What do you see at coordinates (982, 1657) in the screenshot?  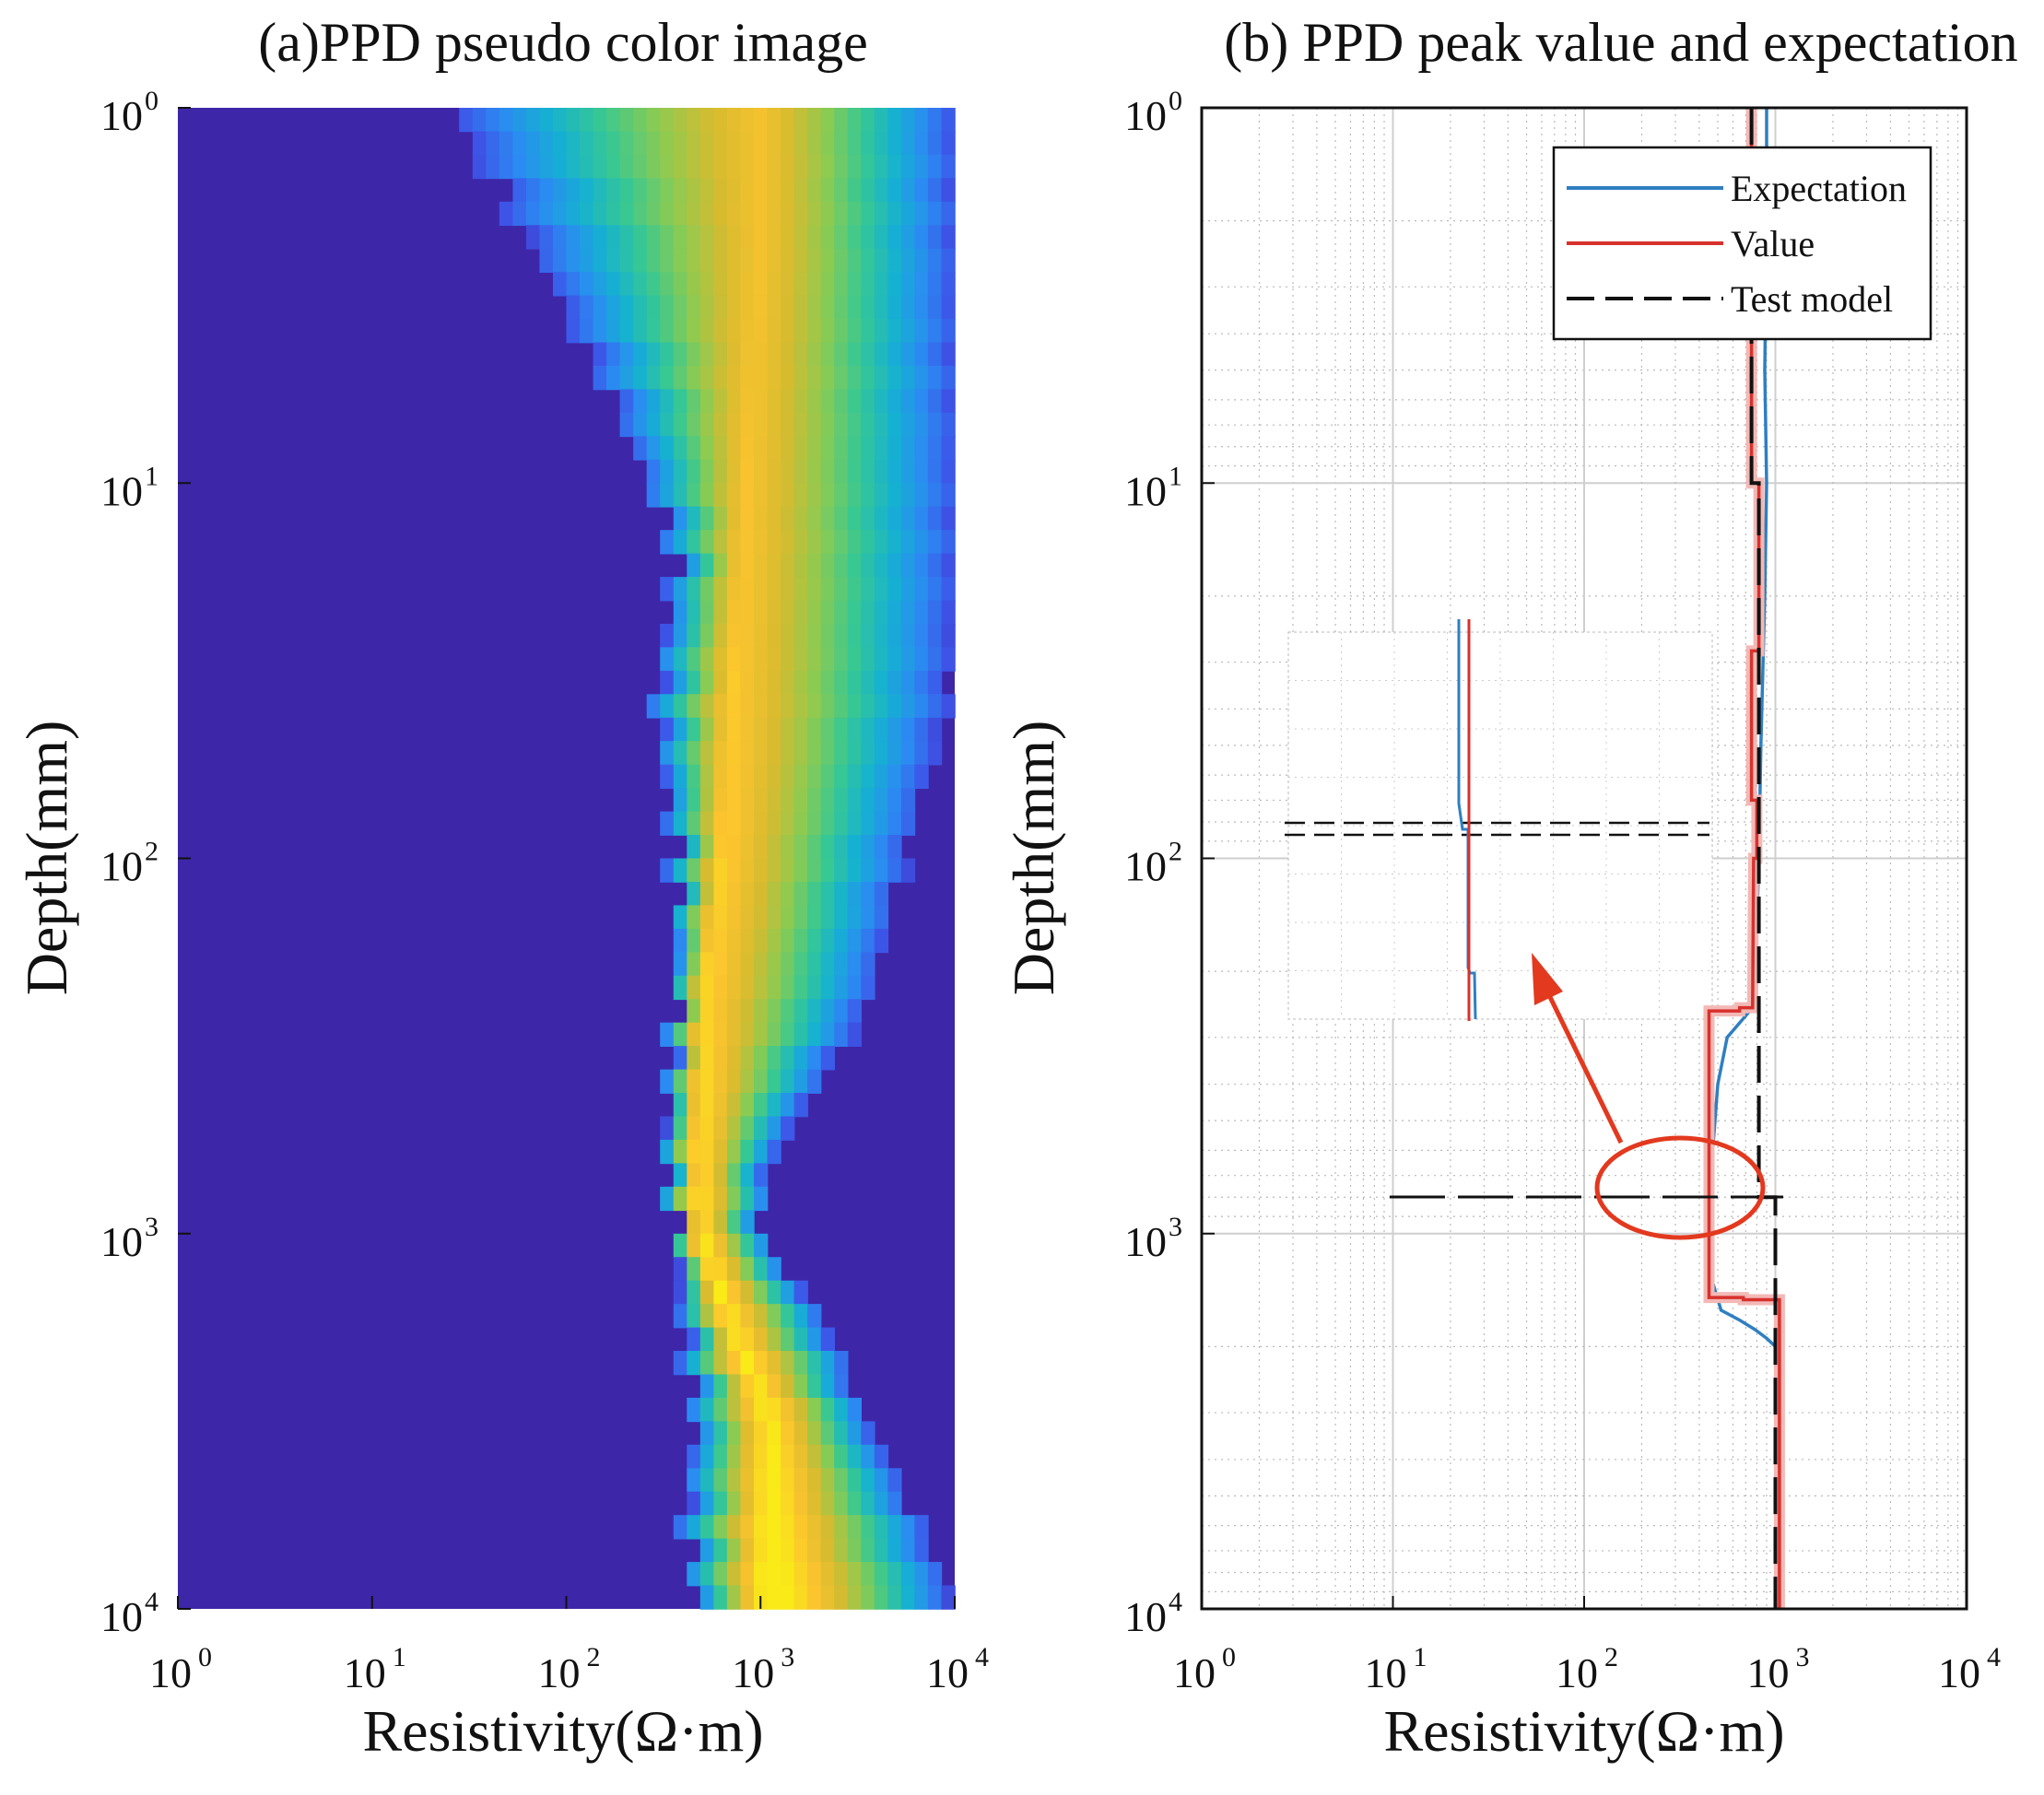 I see `x-tick-exponent: 4` at bounding box center [982, 1657].